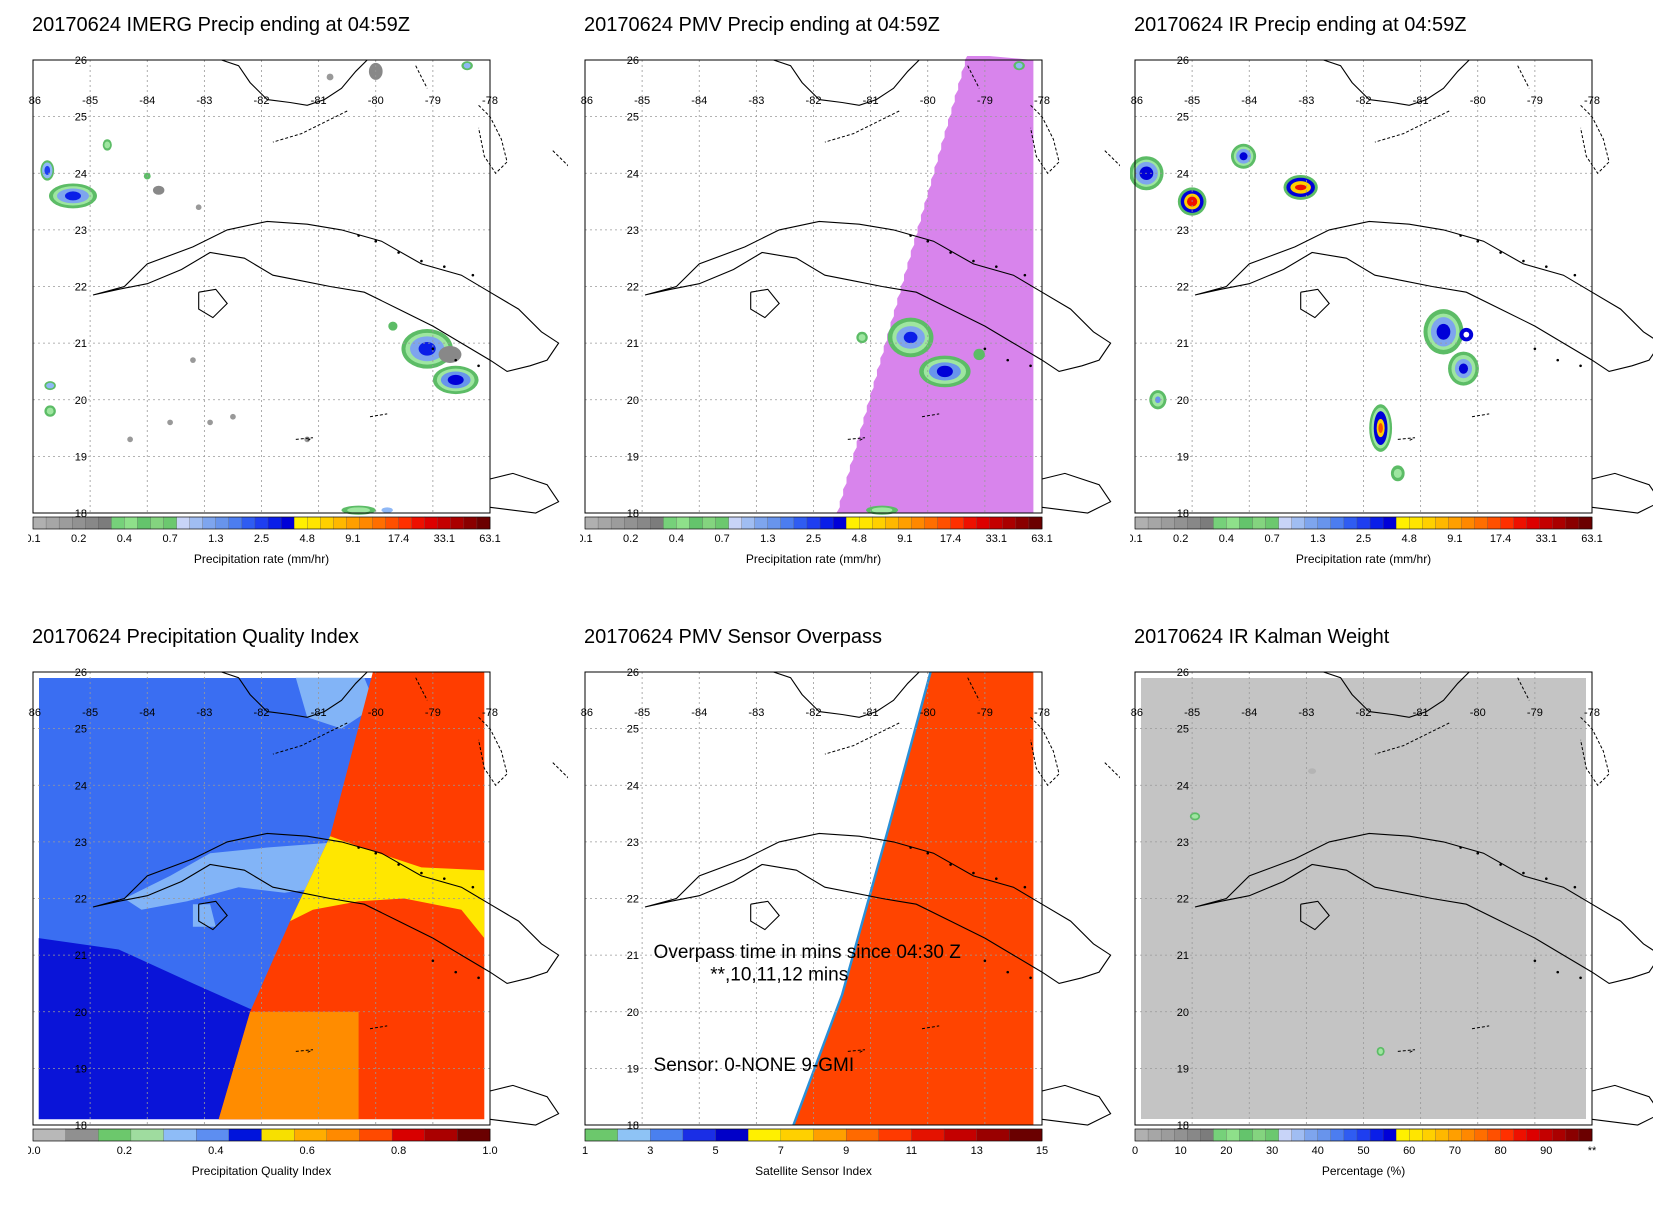  Describe the element at coordinates (977, 1151) in the screenshot. I see `colorbar-tick-label: 13` at that location.